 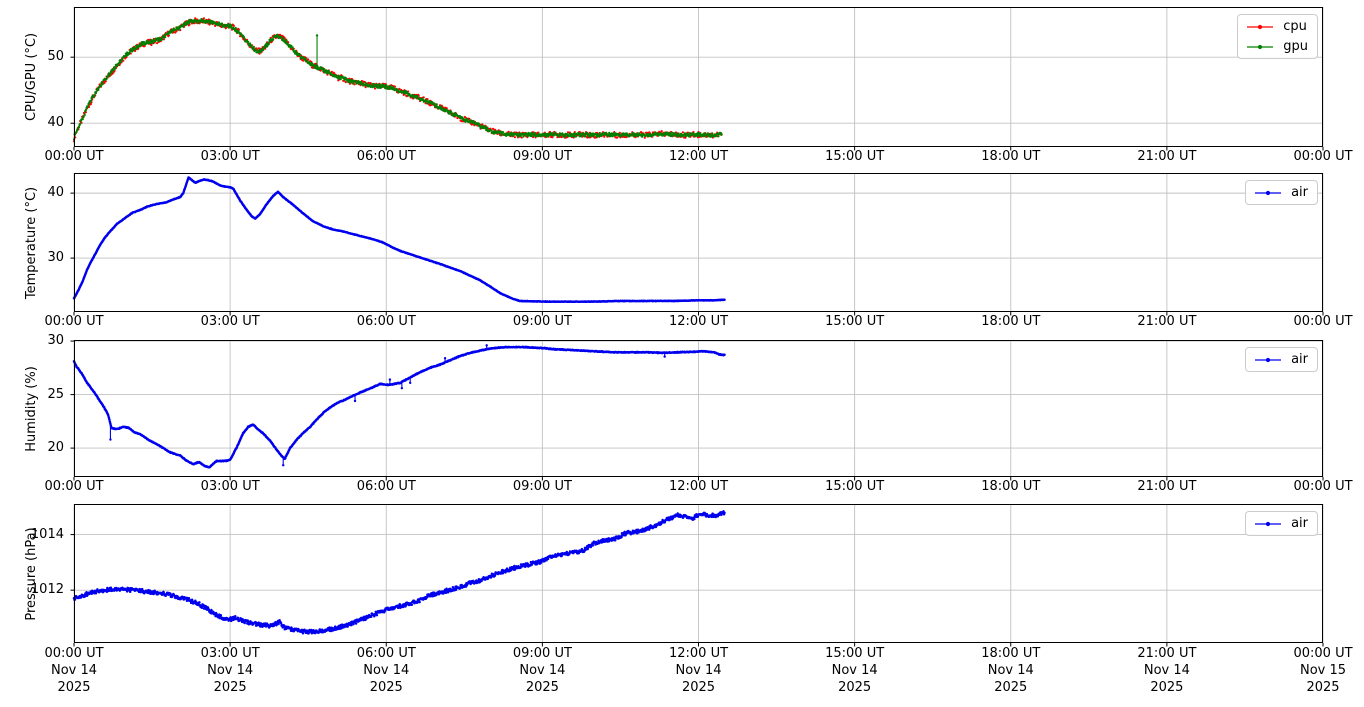 What do you see at coordinates (386, 653) in the screenshot?
I see `x-tick-label-line: 06:00 UT` at bounding box center [386, 653].